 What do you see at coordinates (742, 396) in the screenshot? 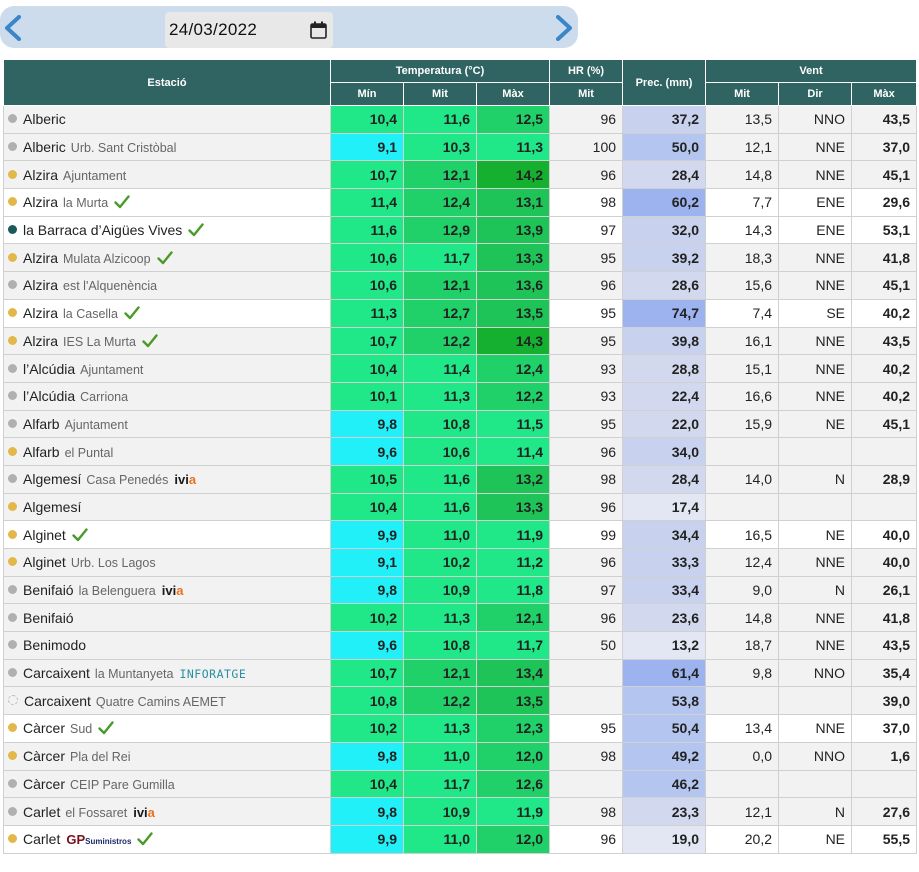
I see `wind-mit-cell: 16,6` at bounding box center [742, 396].